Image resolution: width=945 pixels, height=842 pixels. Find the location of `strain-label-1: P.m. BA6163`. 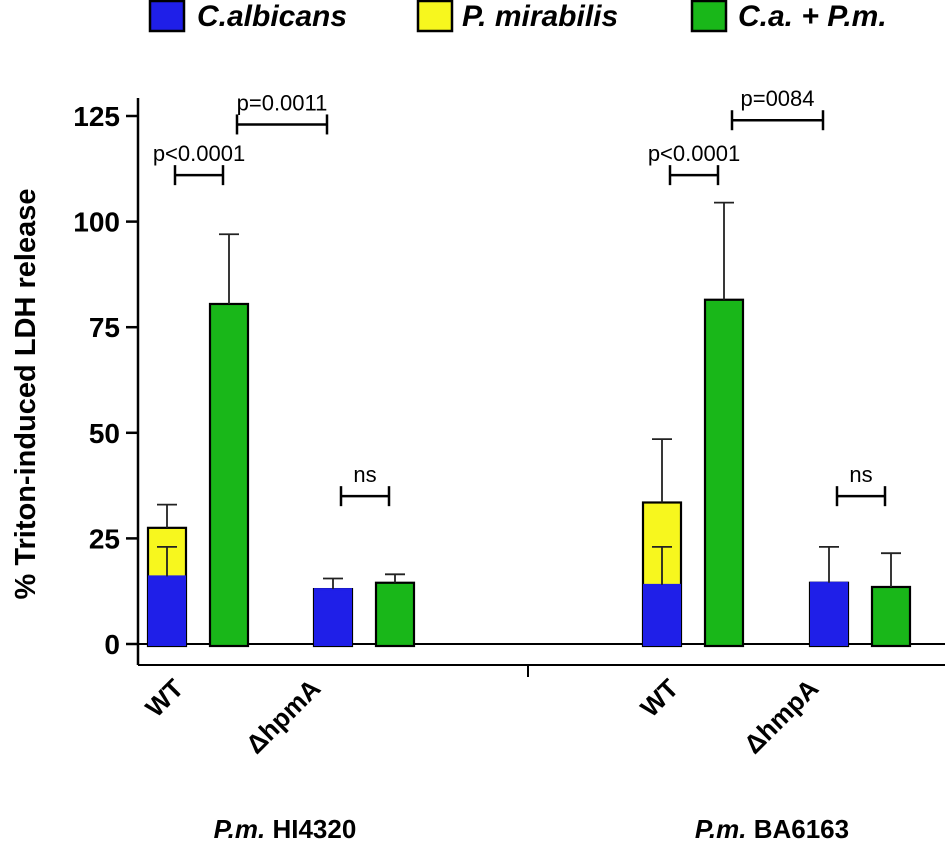

strain-label-1: P.m. BA6163 is located at coordinates (772, 828).